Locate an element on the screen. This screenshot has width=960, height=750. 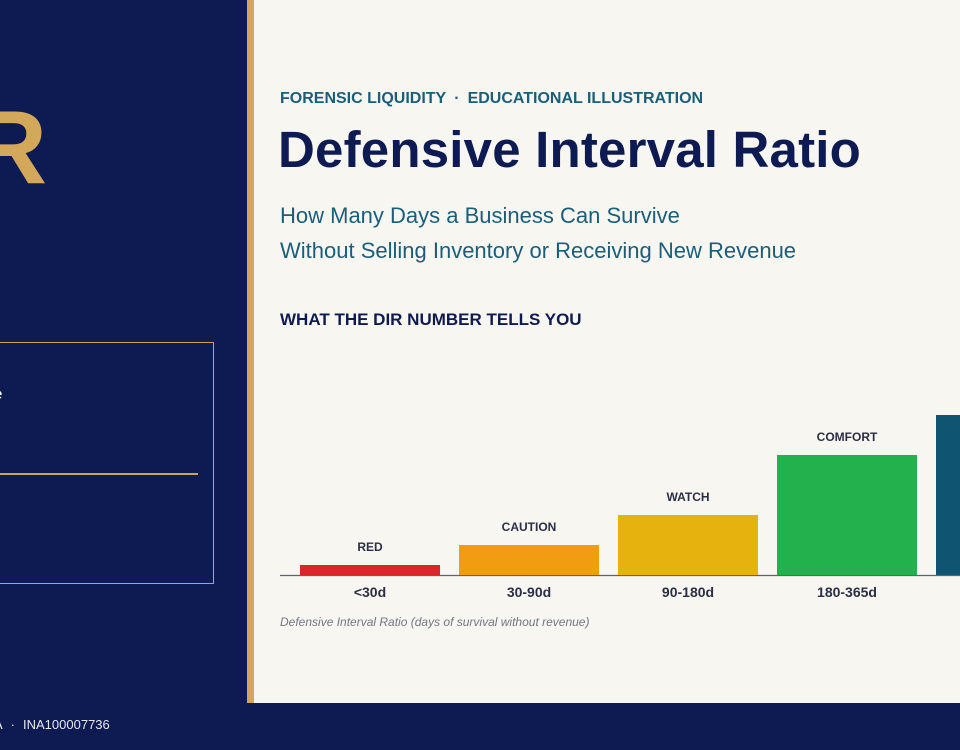
tick-label-4: 180-365d is located at coordinates (847, 592).